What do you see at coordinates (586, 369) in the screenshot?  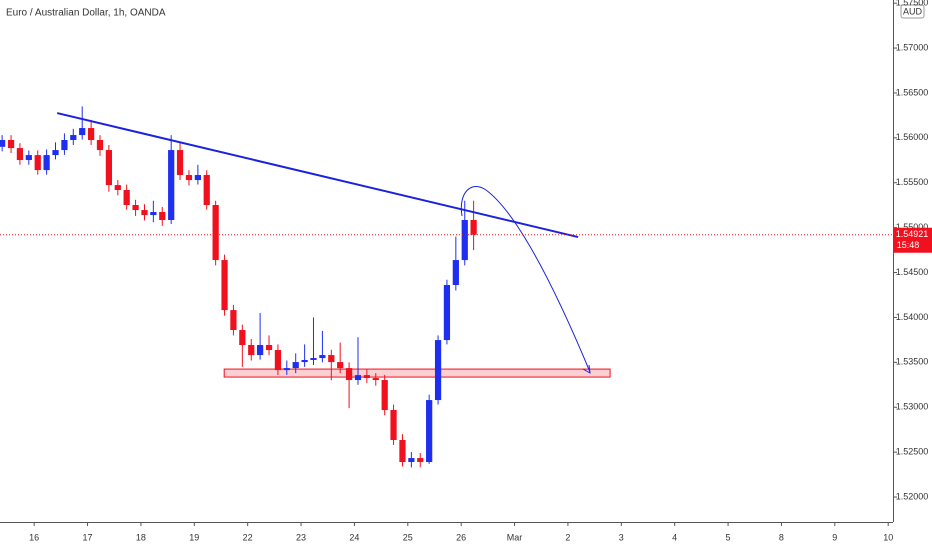 I see `arrow-head` at bounding box center [586, 369].